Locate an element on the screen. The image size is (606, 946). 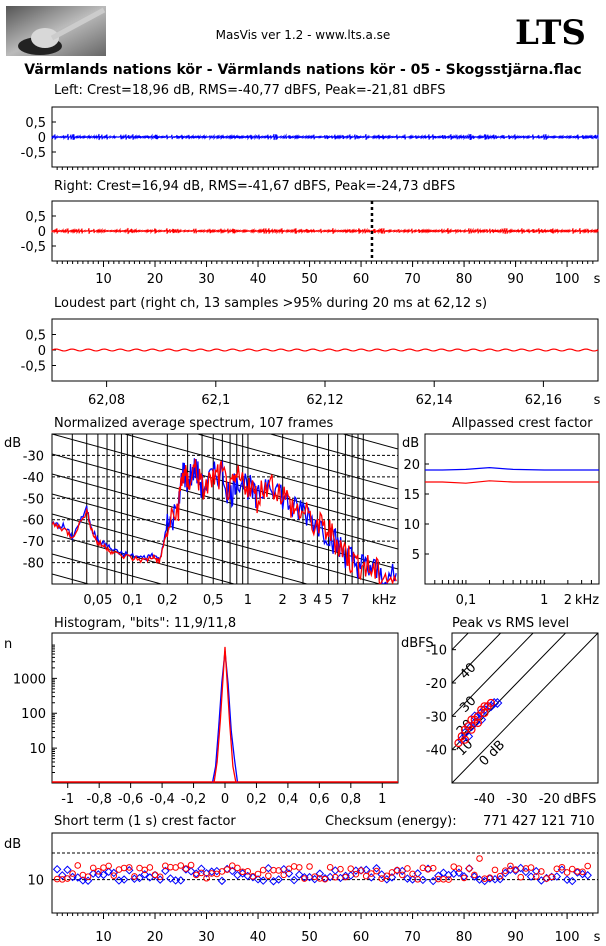
spectrum-xtick-label: 0,5 is located at coordinates (213, 600).